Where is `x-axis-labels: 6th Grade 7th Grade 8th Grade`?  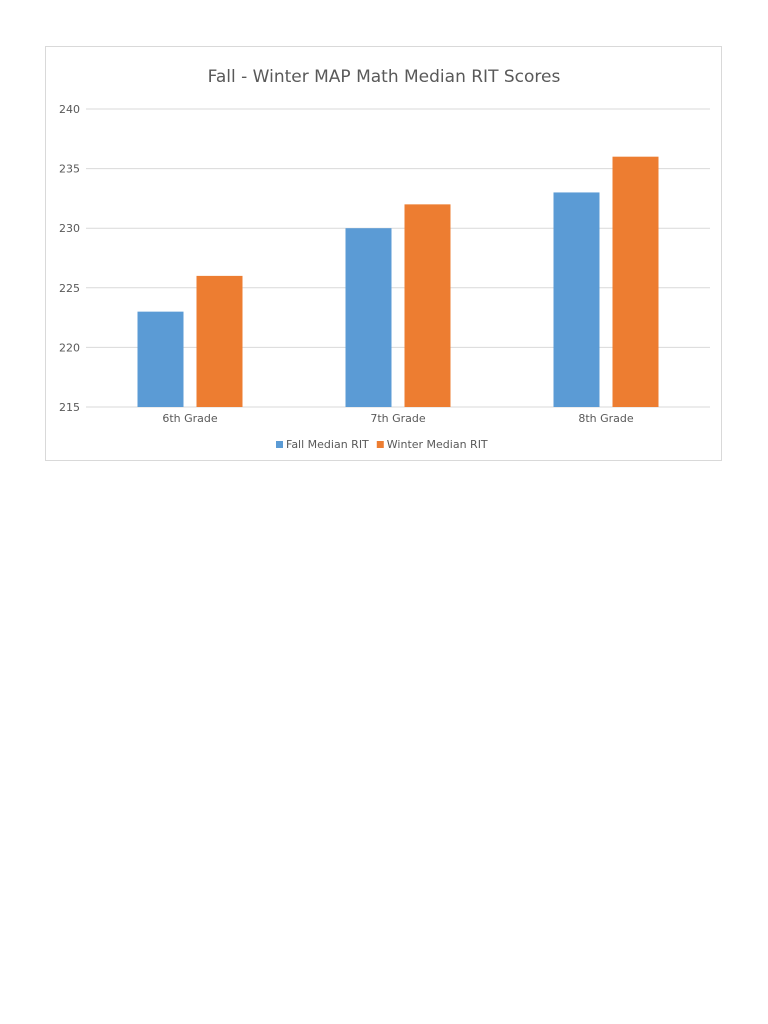
x-axis-labels: 6th Grade 7th Grade 8th Grade is located at coordinates (398, 418).